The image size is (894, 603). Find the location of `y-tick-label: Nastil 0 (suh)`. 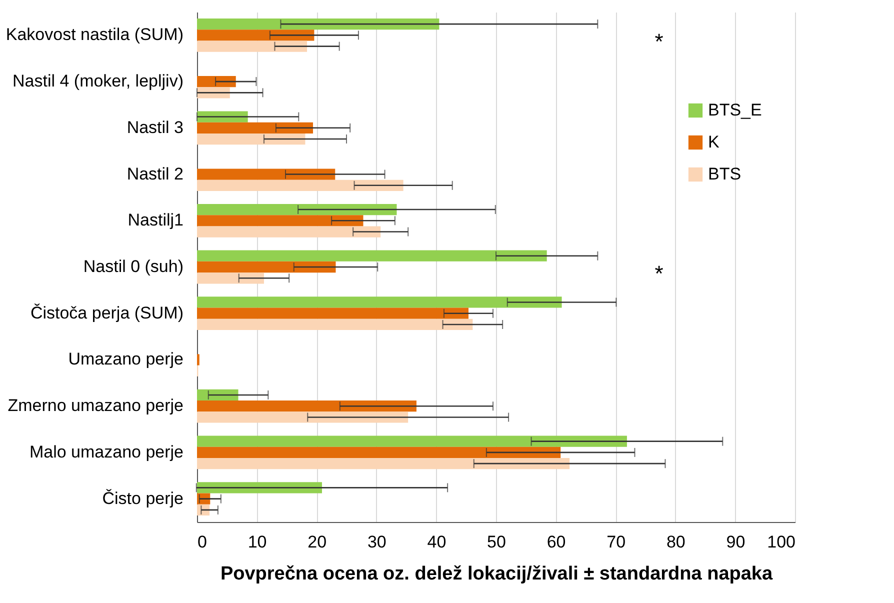

y-tick-label: Nastil 0 (suh) is located at coordinates (133, 266).